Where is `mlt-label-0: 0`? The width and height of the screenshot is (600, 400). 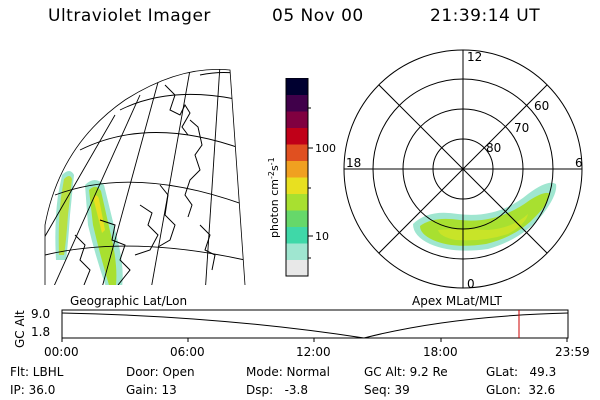
mlt-label-0: 0 is located at coordinates (471, 284).